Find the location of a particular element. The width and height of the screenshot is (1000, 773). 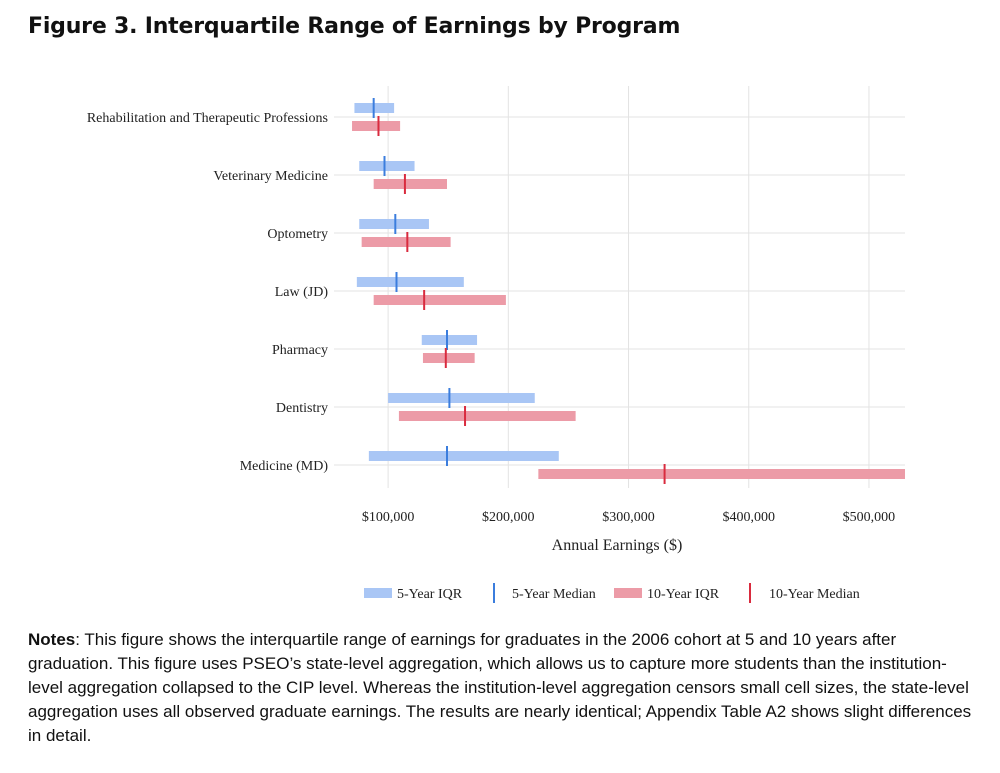

category-label-medicine-md: Medicine (MD) is located at coordinates (284, 466).